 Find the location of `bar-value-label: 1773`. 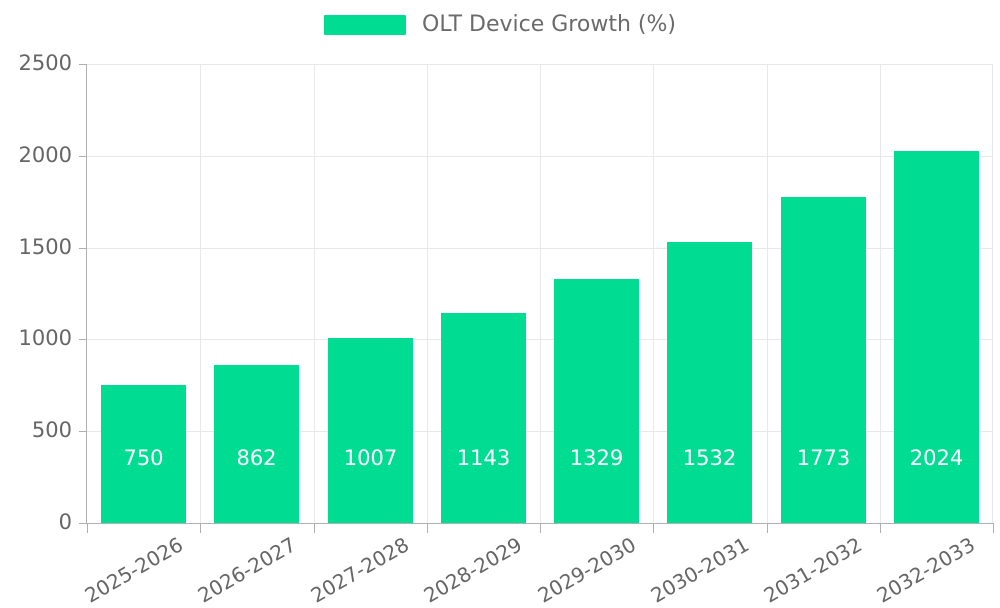

bar-value-label: 1773 is located at coordinates (823, 458).